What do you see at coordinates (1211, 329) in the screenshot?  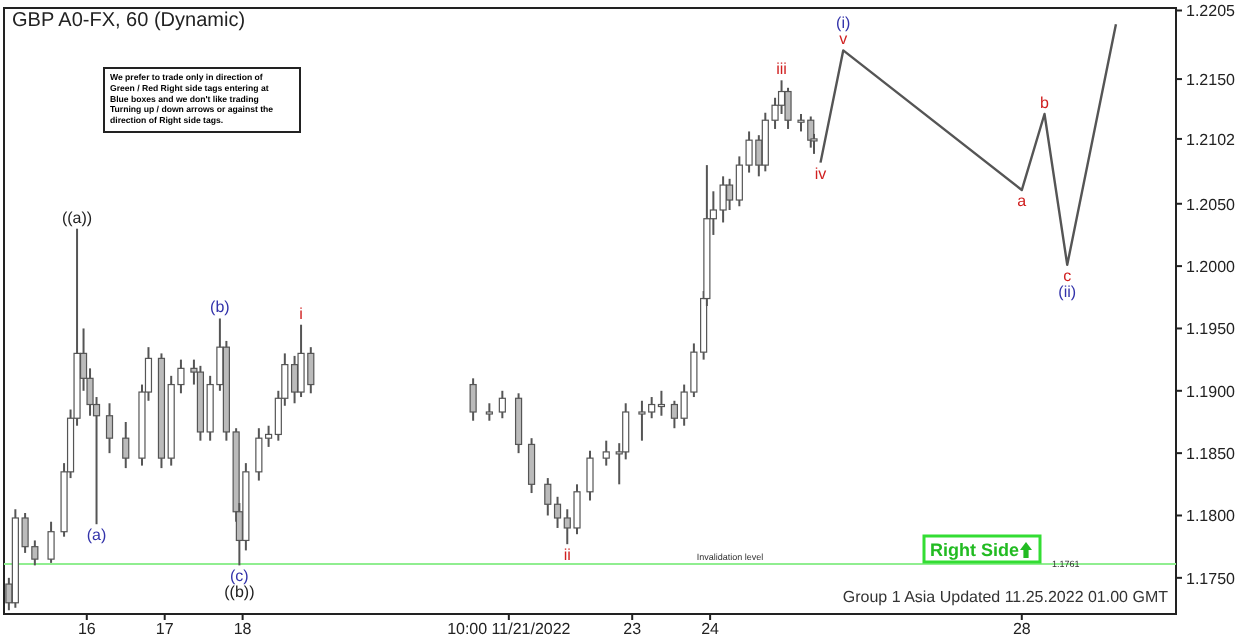 I see `y-tick-label: 1.1950` at bounding box center [1211, 329].